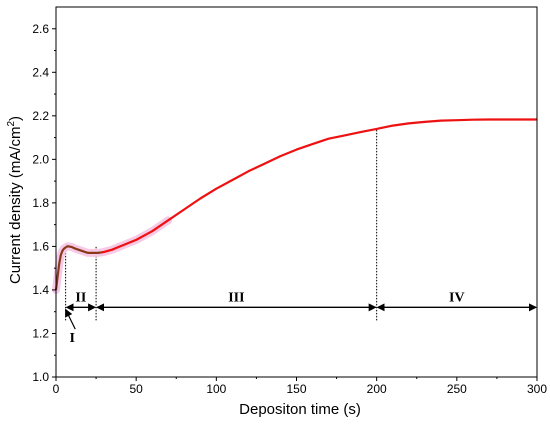 This screenshot has height=427, width=550. I want to click on y-axis-title-sup: 2, so click(11, 124).